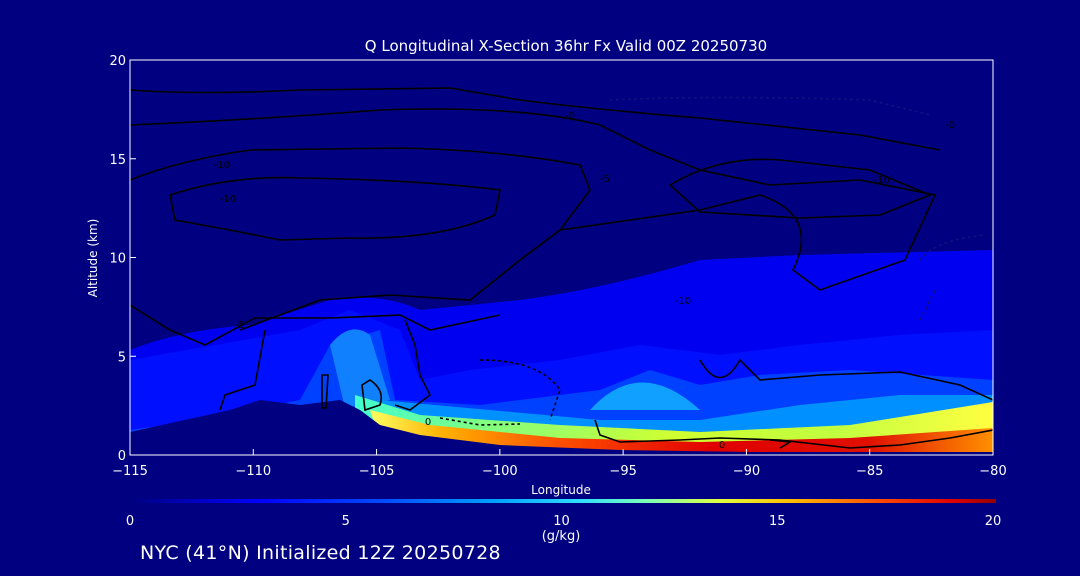 The image size is (1080, 576). What do you see at coordinates (320, 553) in the screenshot?
I see `footer-init-info: NYC (41°N) Initialized 12Z 20250728` at bounding box center [320, 553].